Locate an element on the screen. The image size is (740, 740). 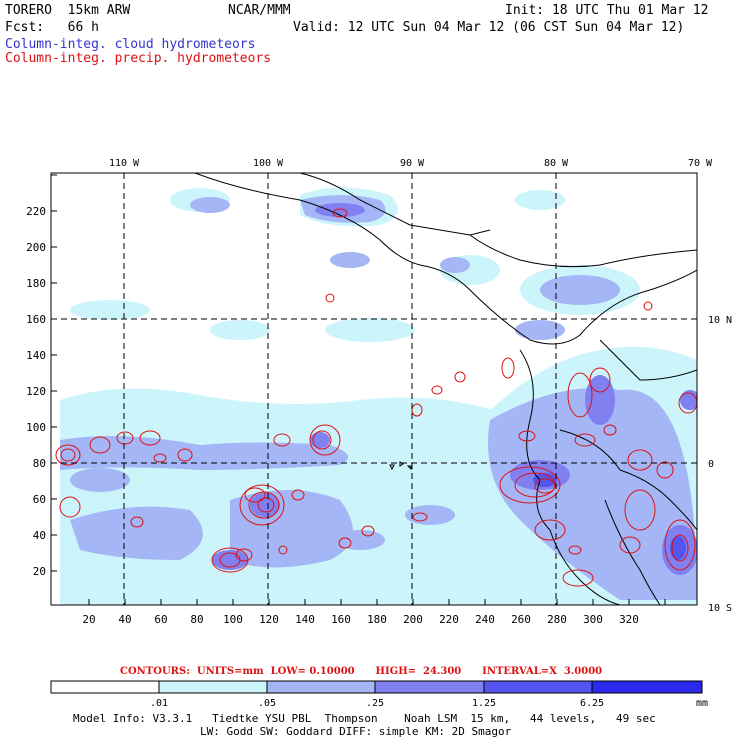
lon-label-80w: 80 W is located at coordinates (556, 163).